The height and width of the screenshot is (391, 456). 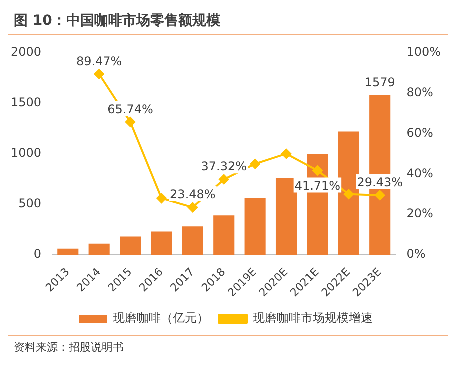 I want to click on chart-title: 图 10：中国咖啡市场零售额规模, so click(x=228, y=21).